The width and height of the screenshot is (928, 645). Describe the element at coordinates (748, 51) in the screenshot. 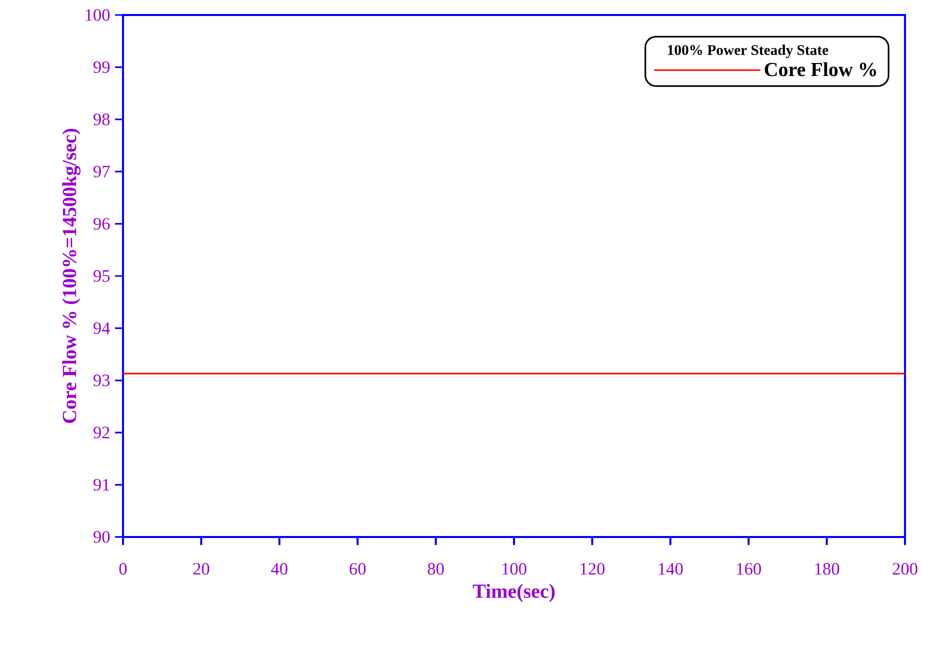

I see `legend-title: 100% Power Steady State` at that location.